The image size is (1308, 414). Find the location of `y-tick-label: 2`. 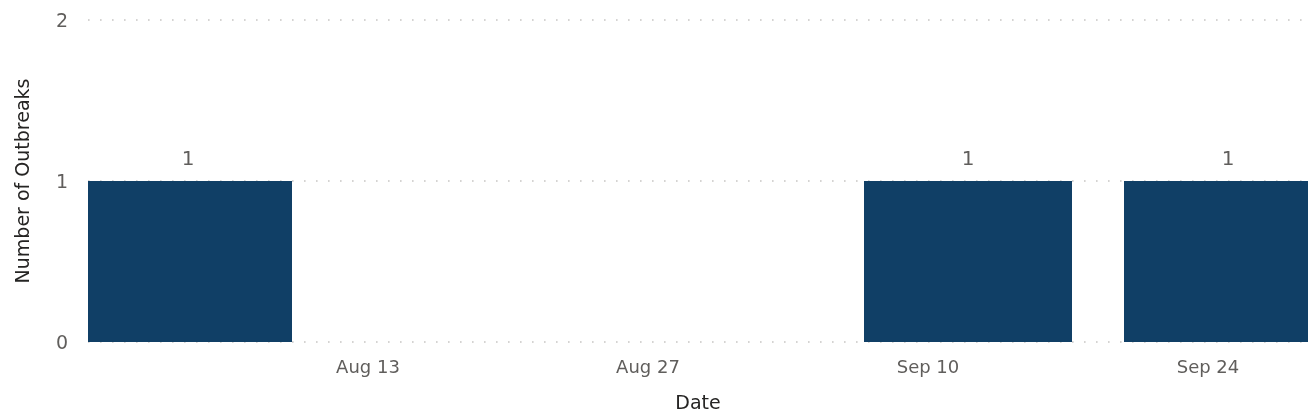

y-tick-label: 2 is located at coordinates (61, 20).